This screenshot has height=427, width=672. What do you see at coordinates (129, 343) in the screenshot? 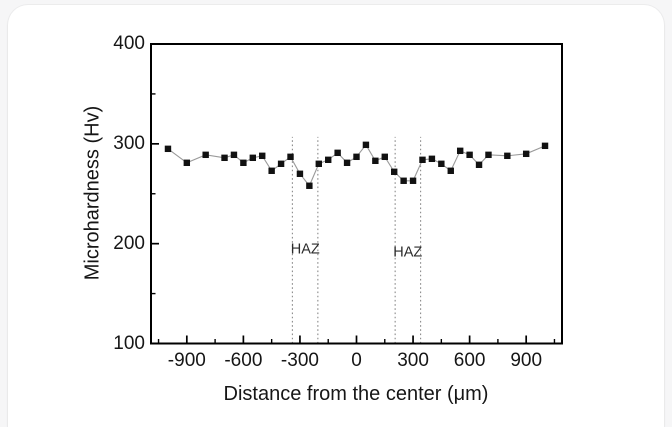
I see `y-tick-label: 100` at bounding box center [129, 343].